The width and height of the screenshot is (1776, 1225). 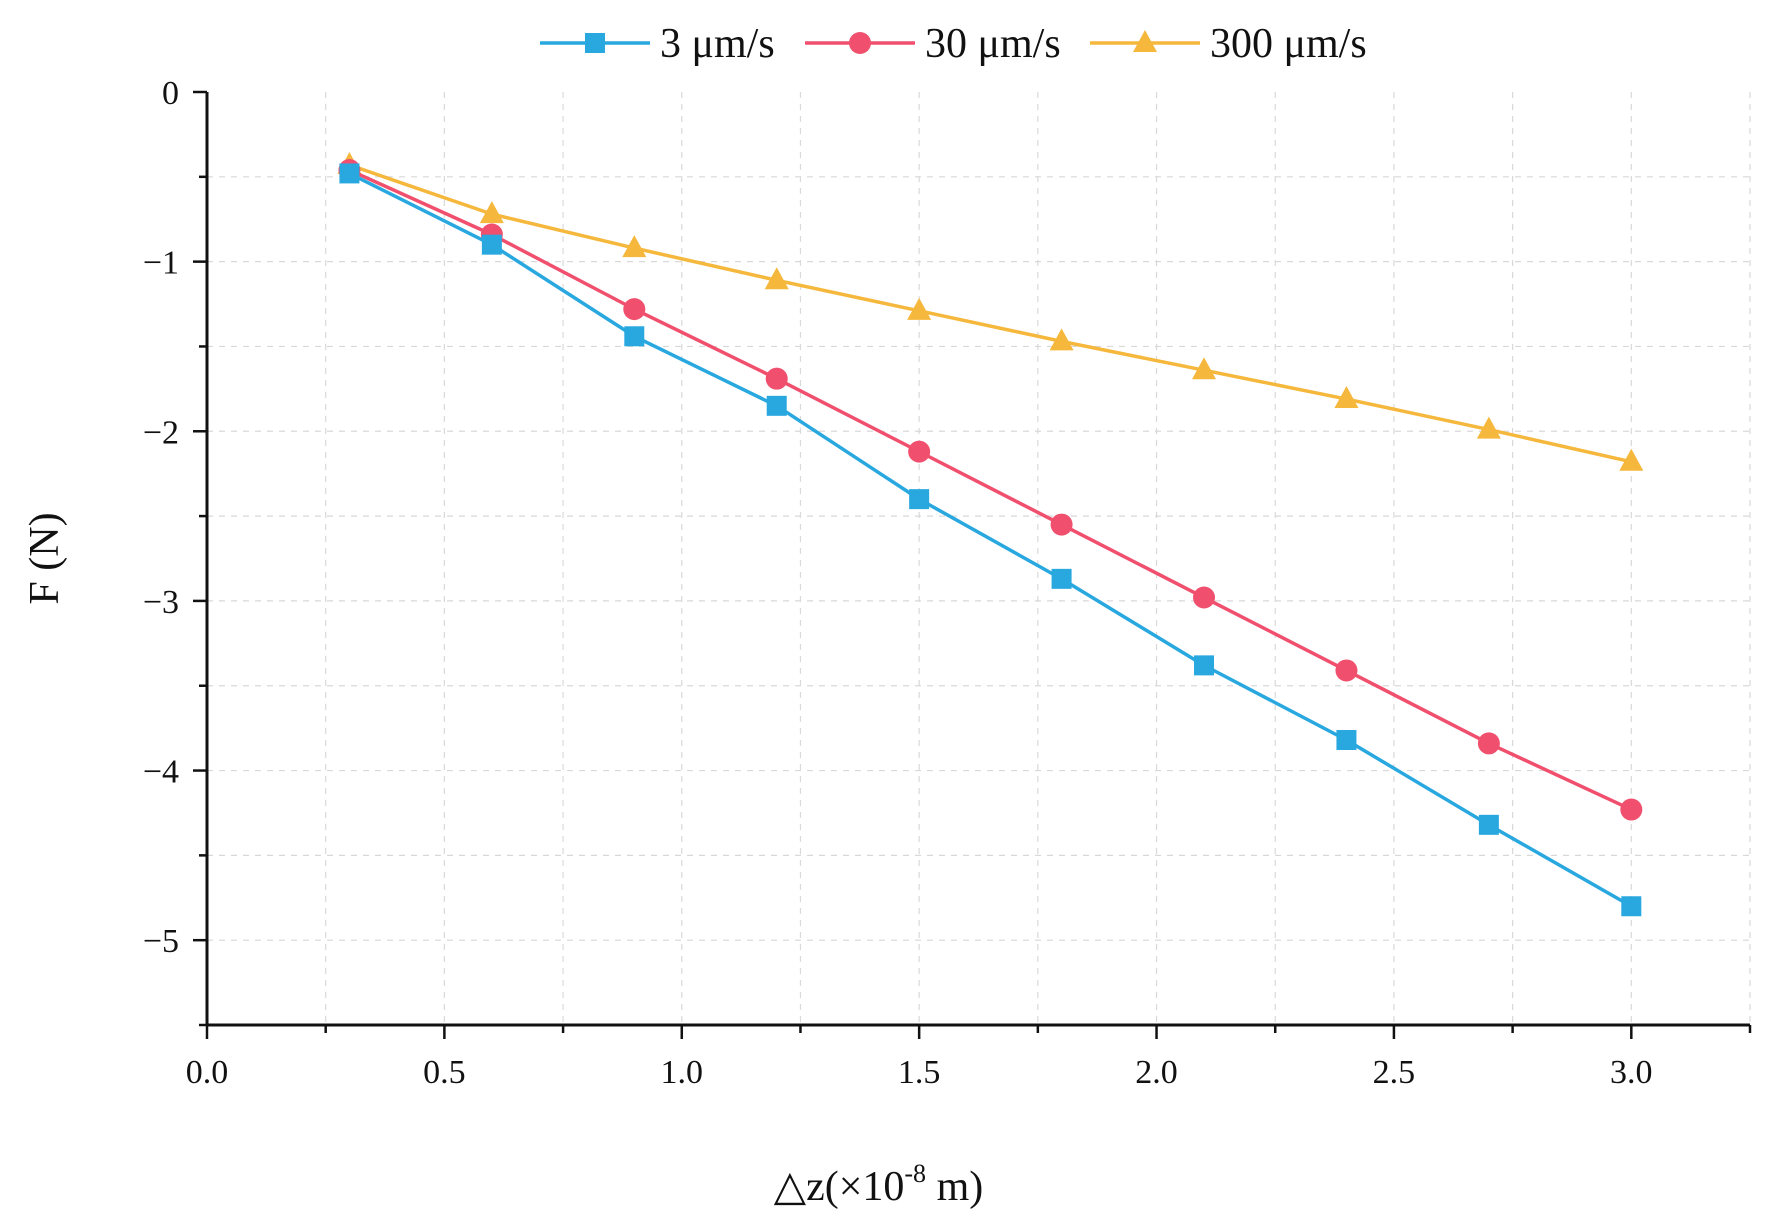 I want to click on x-tick-label: 1.5, so click(x=919, y=1072).